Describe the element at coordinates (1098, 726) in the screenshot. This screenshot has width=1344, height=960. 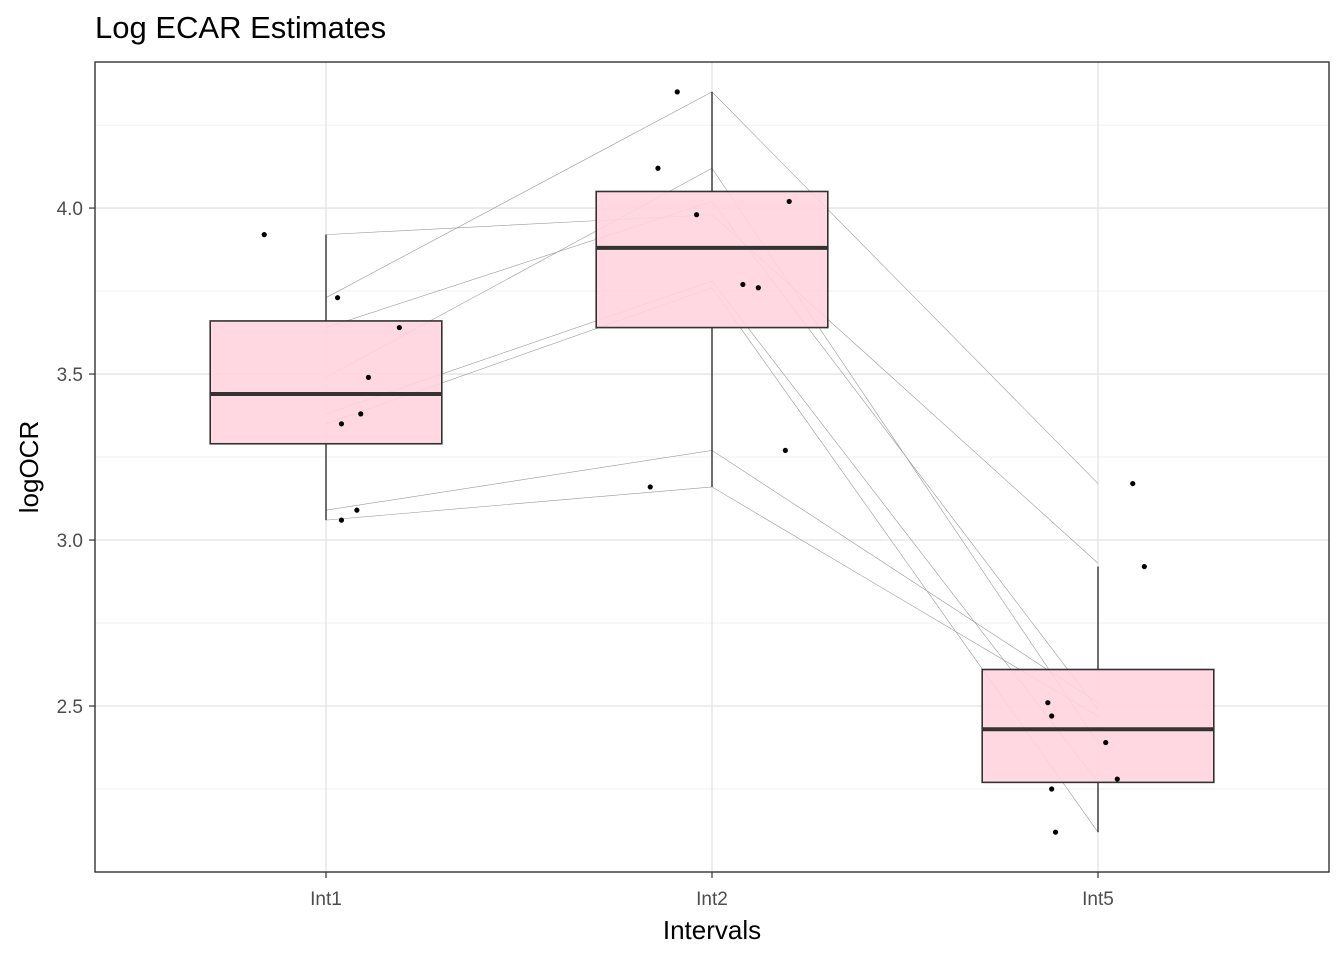
I see `box-Int5` at that location.